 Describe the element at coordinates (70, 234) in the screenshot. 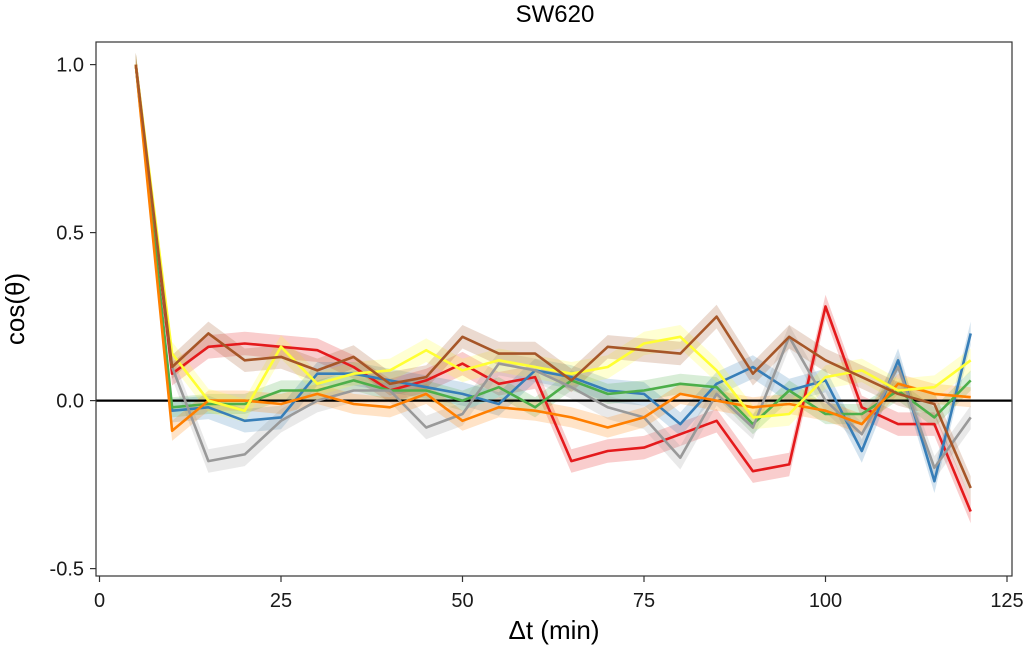

I see `y-tick-label: 0.5` at that location.